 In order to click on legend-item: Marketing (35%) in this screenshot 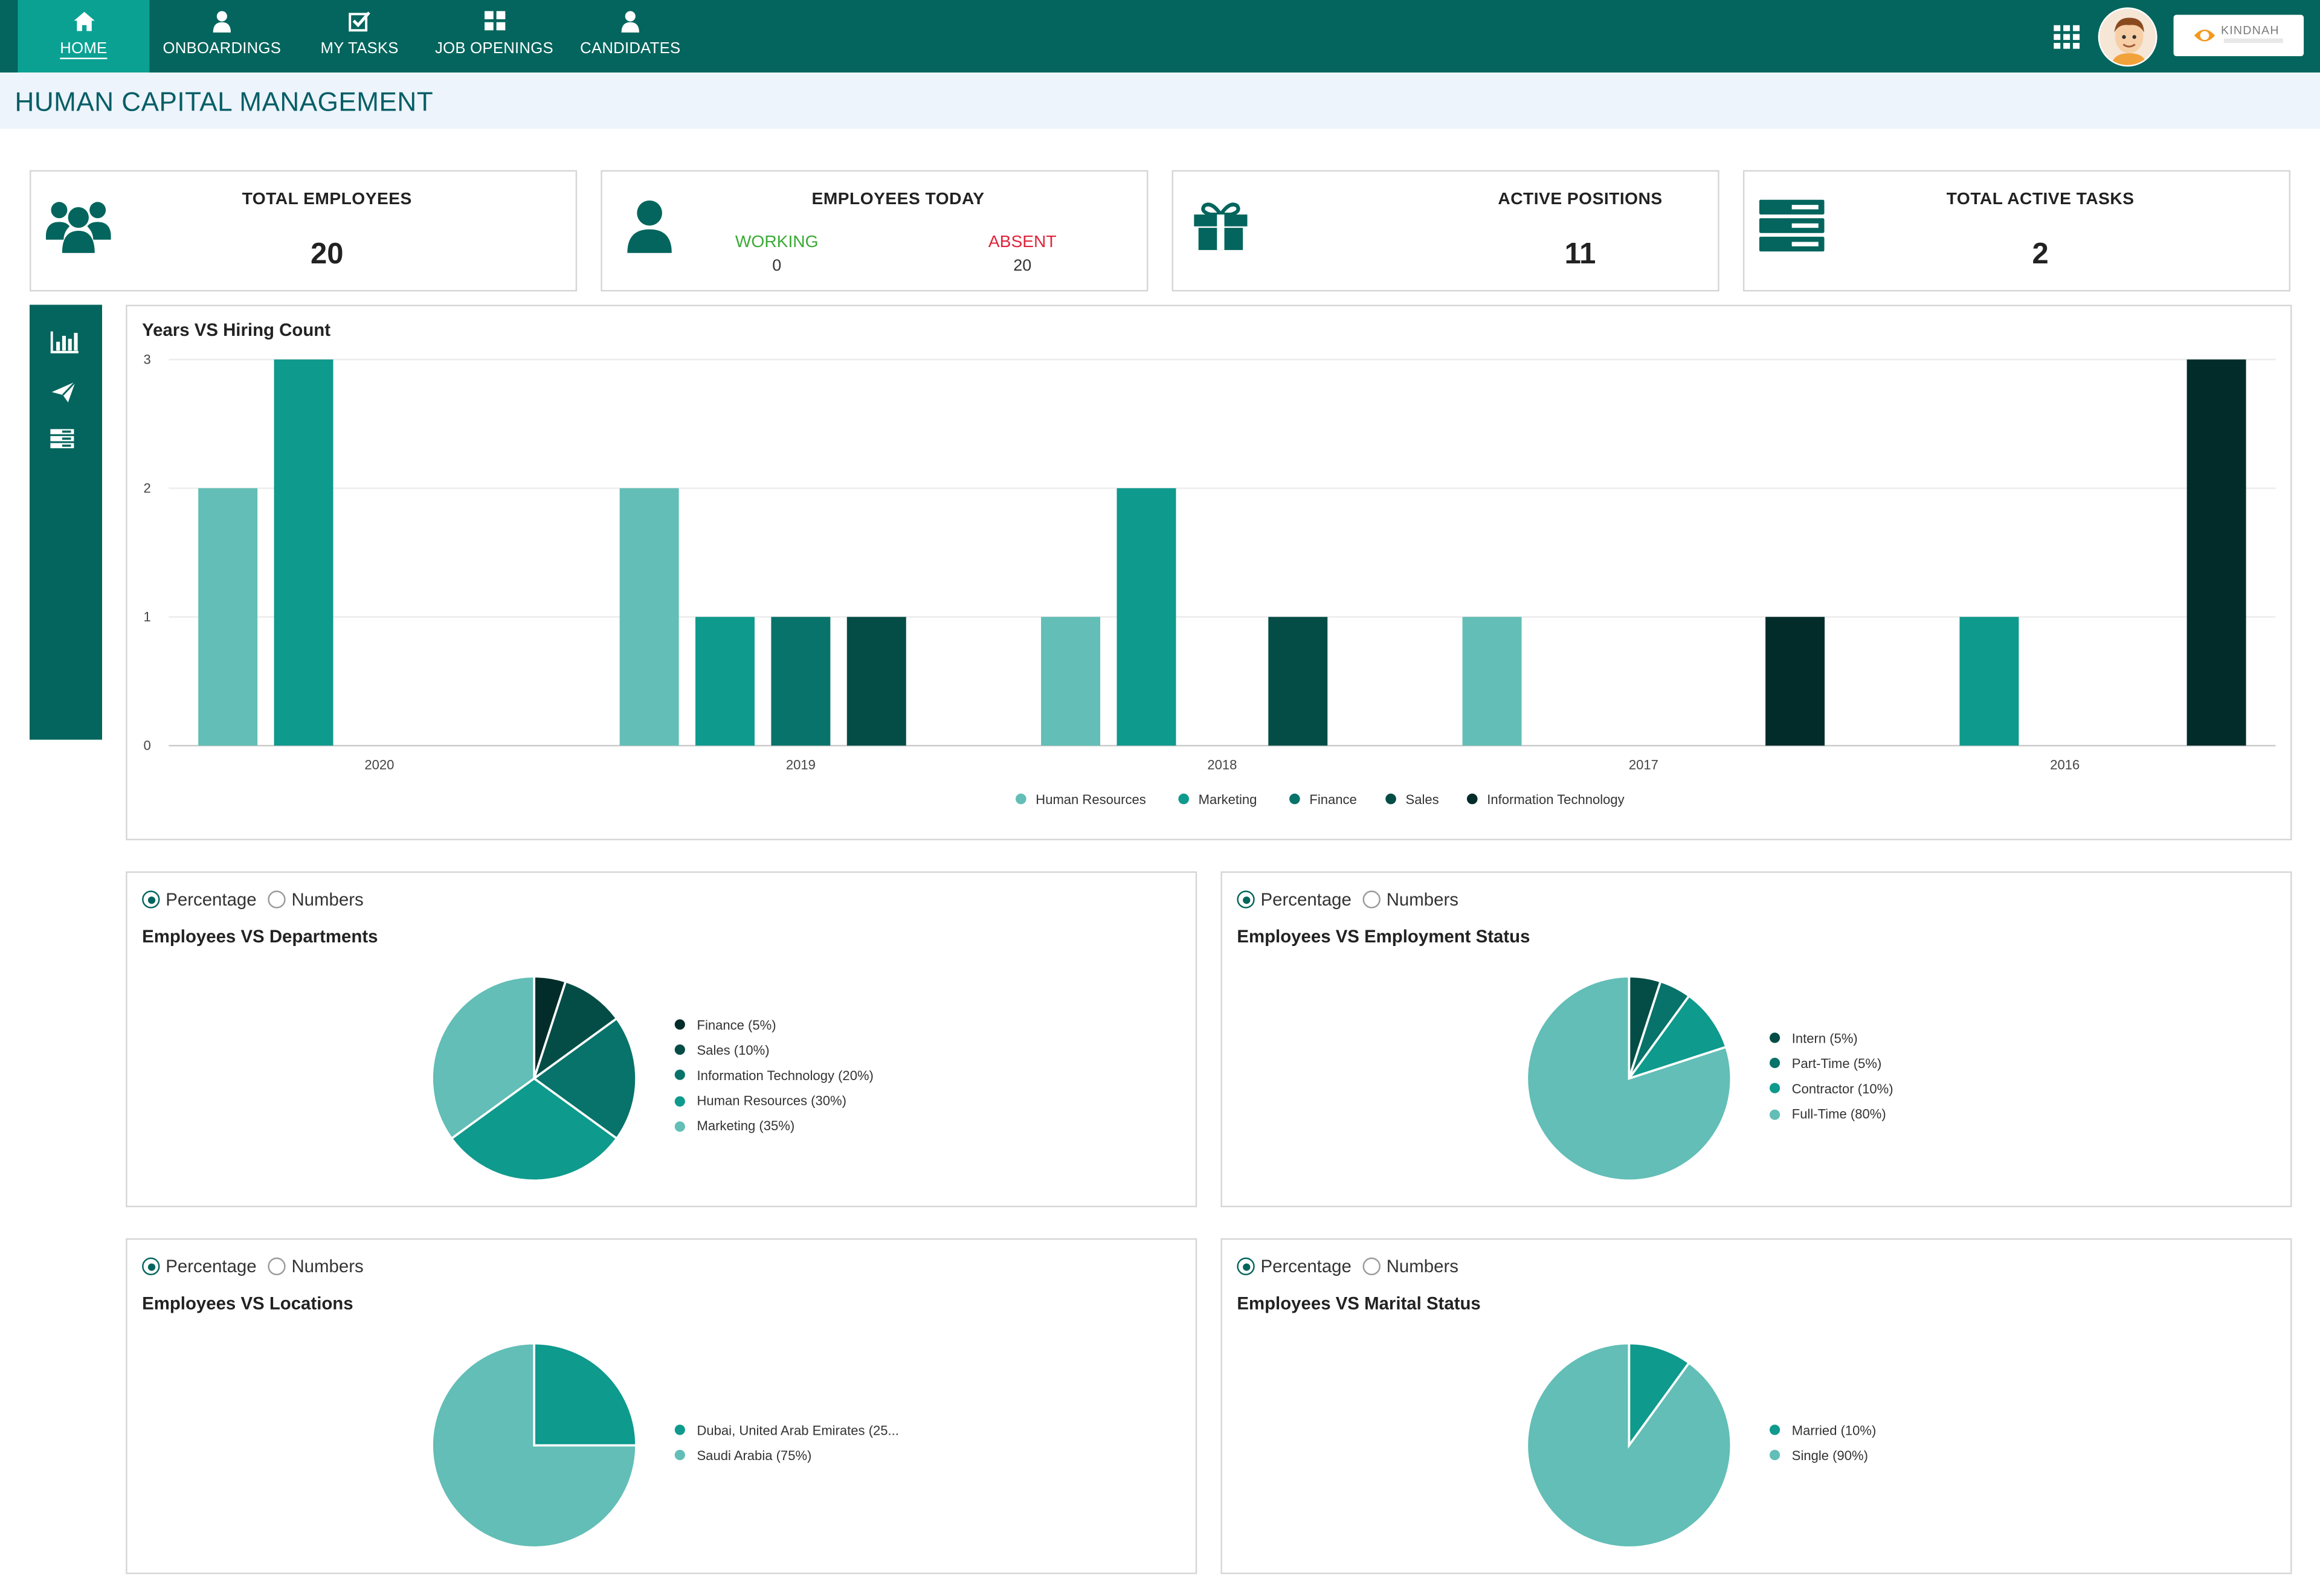, I will do `click(774, 1126)`.